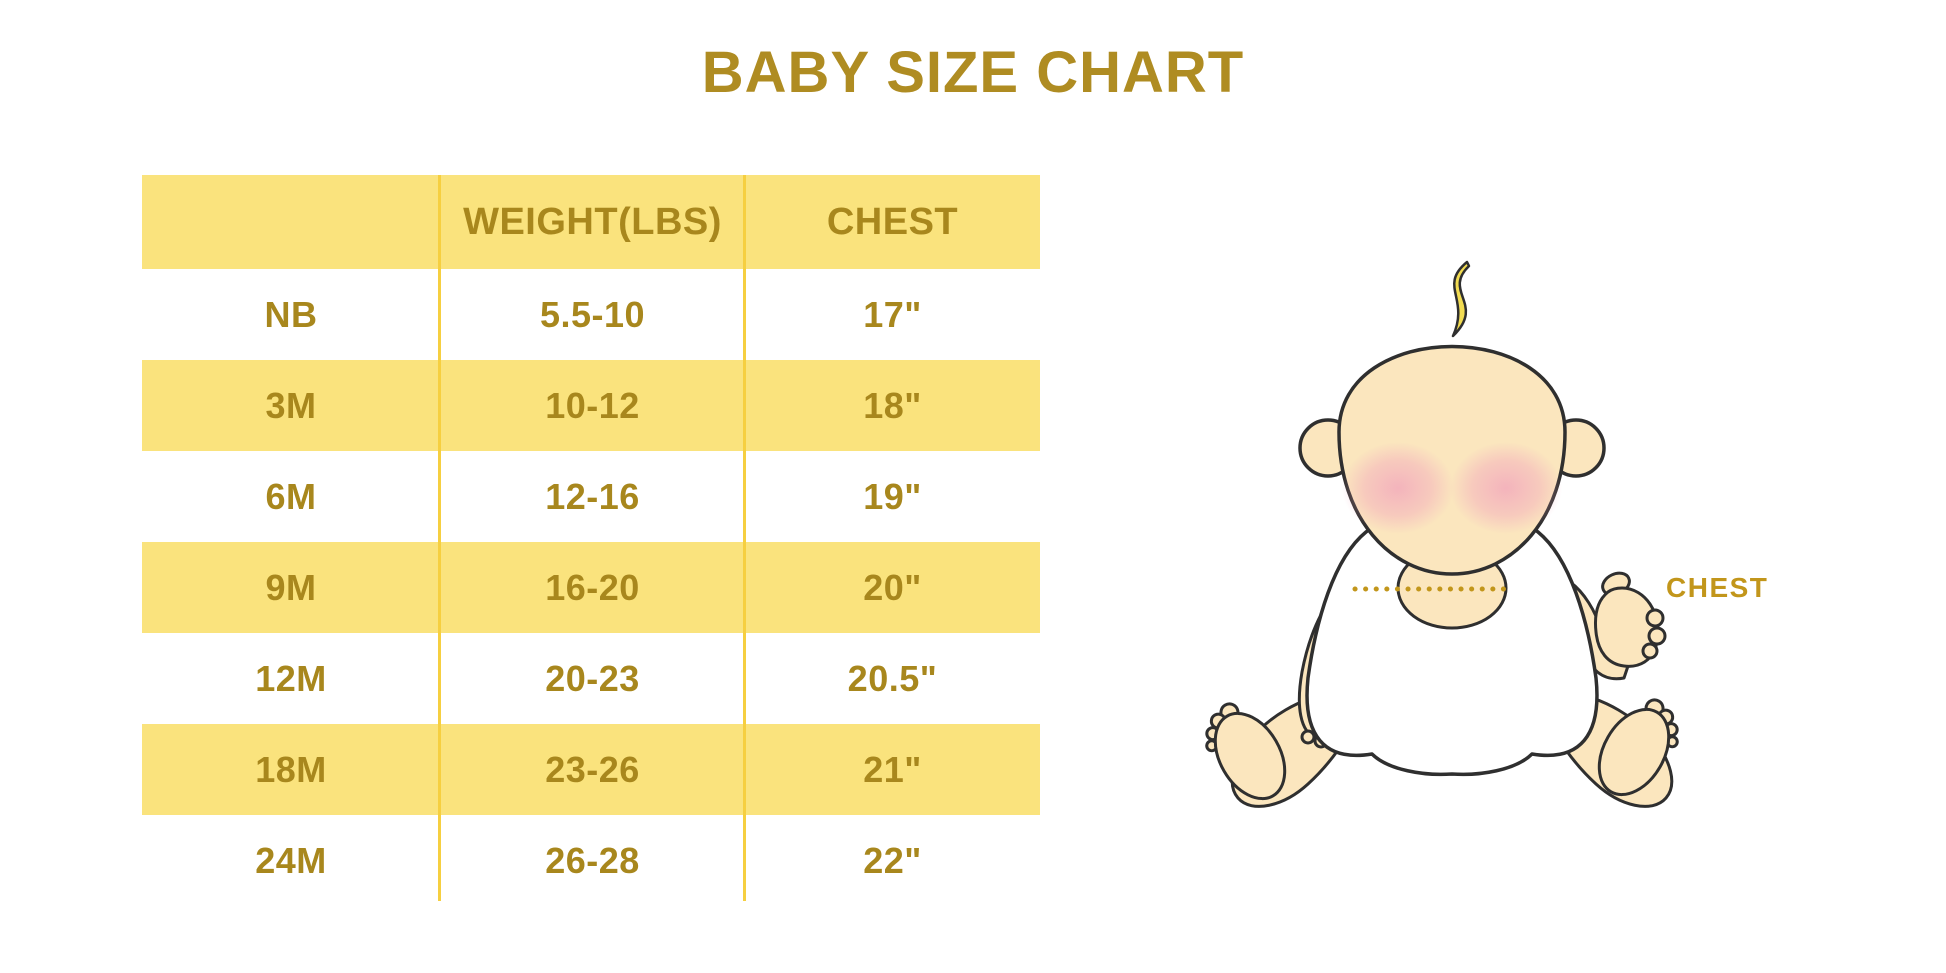 This screenshot has width=1946, height=973. Describe the element at coordinates (892, 405) in the screenshot. I see `chest-cell: 18"` at that location.